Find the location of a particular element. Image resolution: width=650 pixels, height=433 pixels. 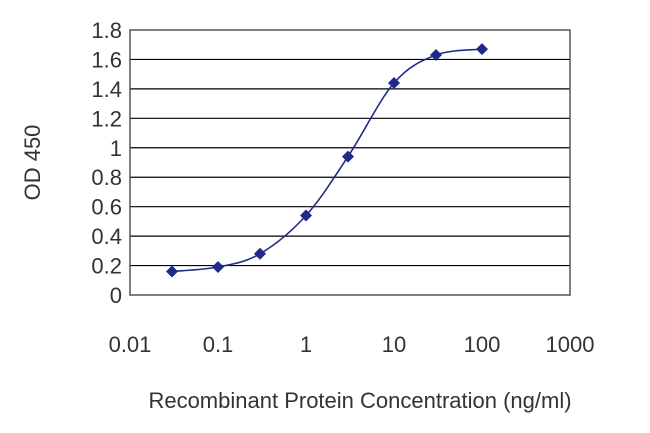

y-axis: 0 0.2 0.4 0.6 0.8 1 1.2 1.4 1.6 1.8 is located at coordinates (106, 163).